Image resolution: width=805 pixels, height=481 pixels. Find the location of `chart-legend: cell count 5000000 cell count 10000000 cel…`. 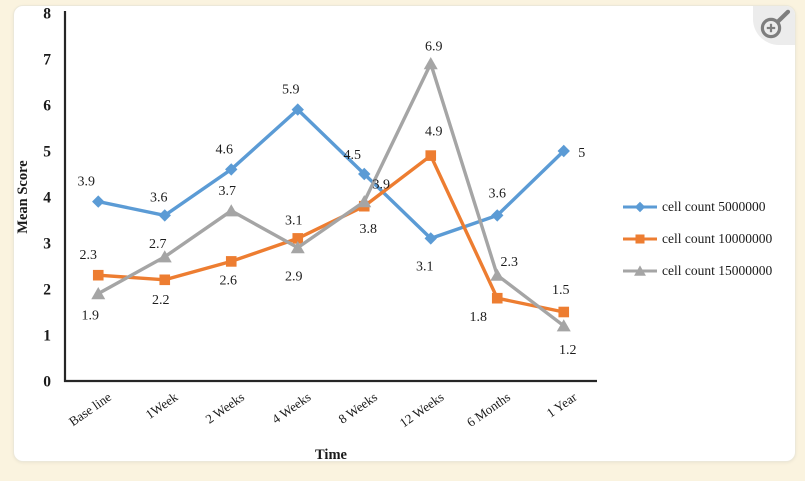

chart-legend: cell count 5000000 cell count 10000000 cel… is located at coordinates (697, 239).